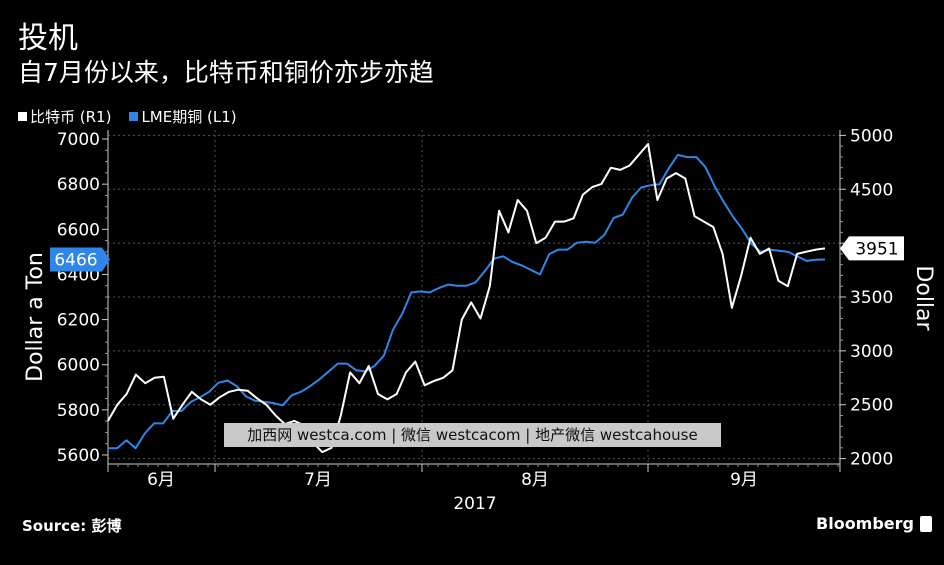  I want to click on right-last-value-tag, so click(872, 248).